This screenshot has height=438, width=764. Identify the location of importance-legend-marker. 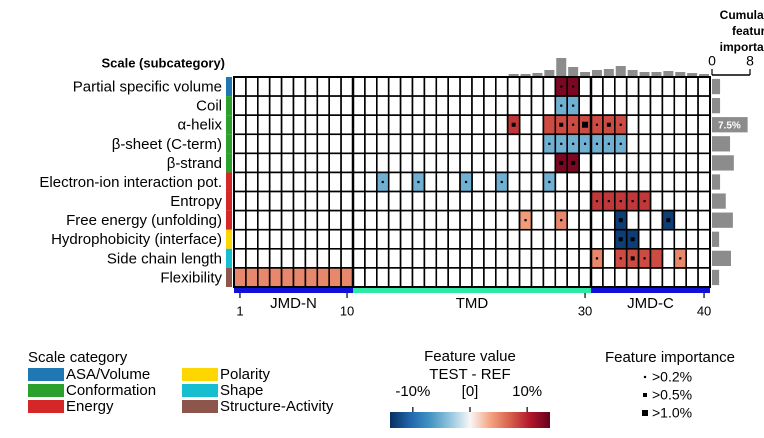
(645, 395).